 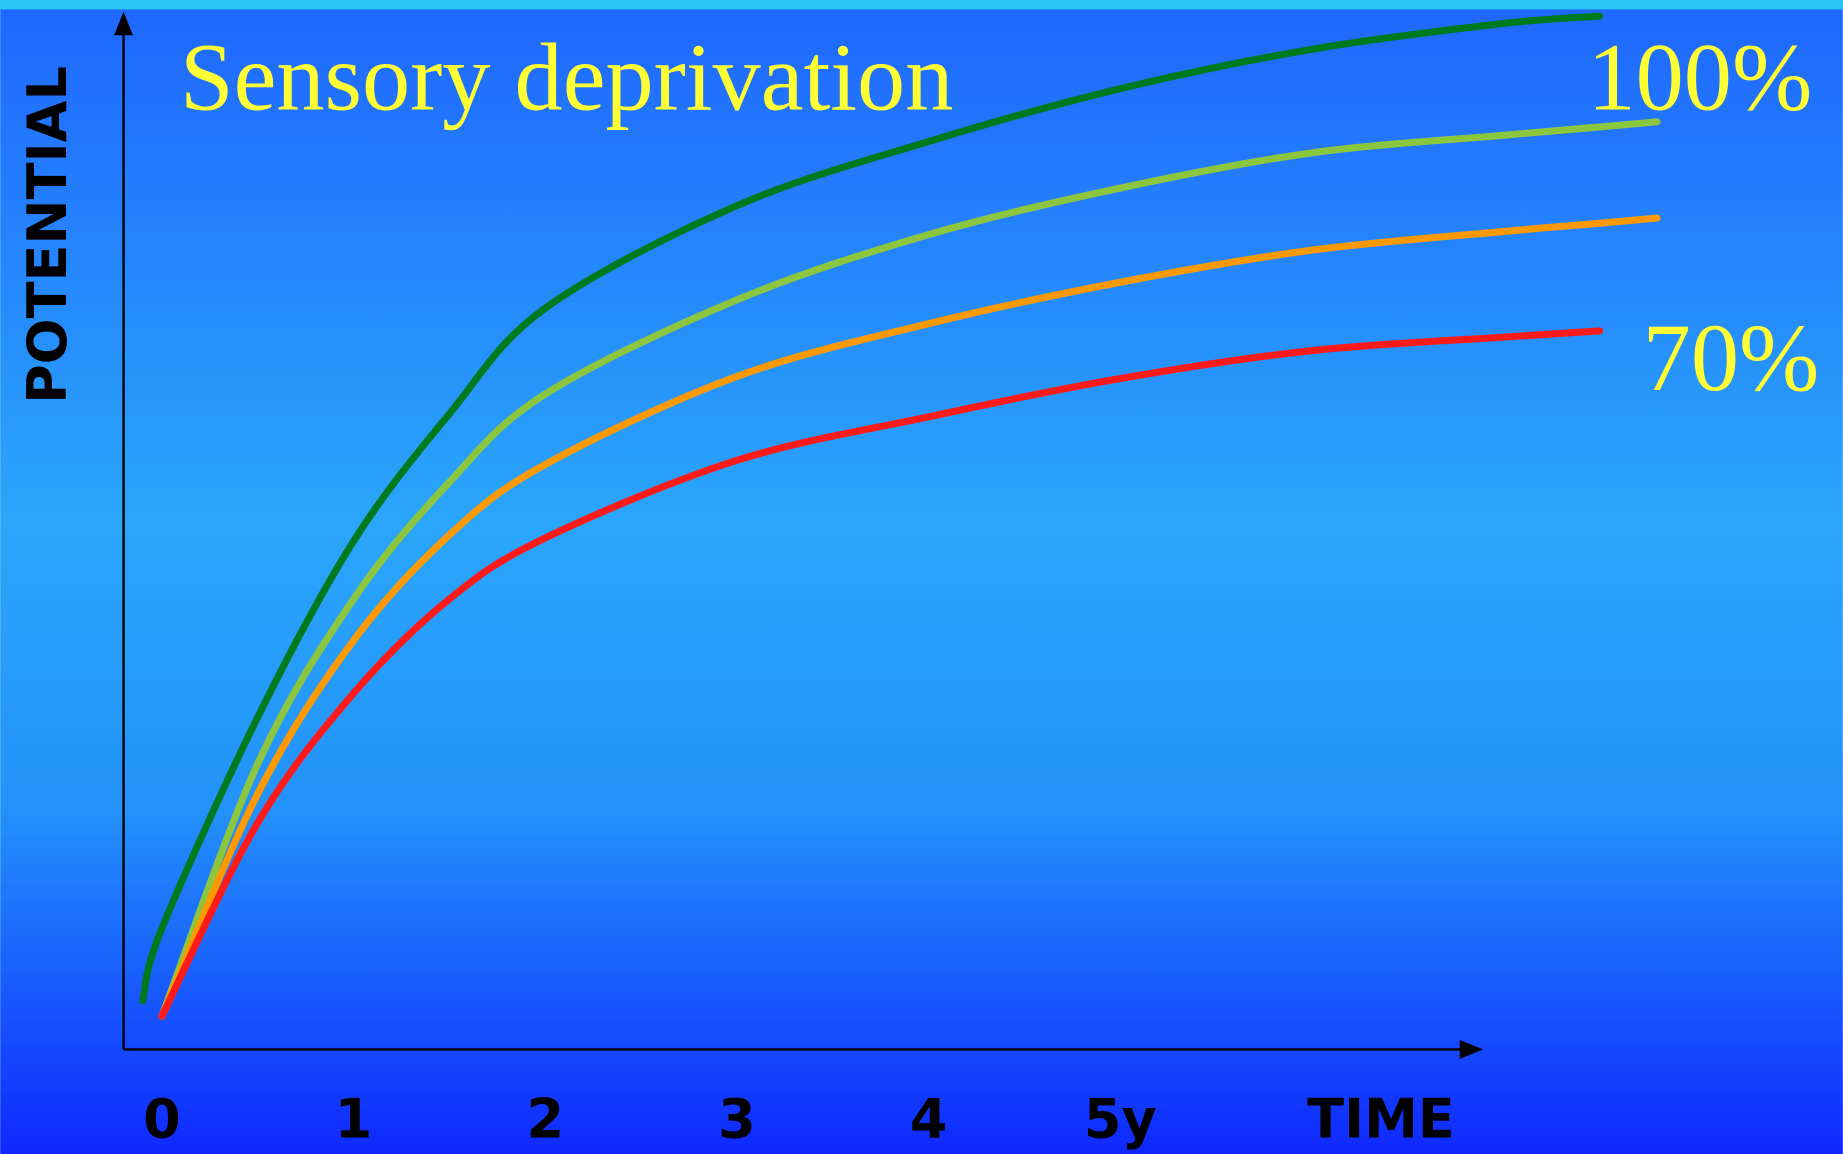 I want to click on x-tick-label: 0, so click(x=162, y=1119).